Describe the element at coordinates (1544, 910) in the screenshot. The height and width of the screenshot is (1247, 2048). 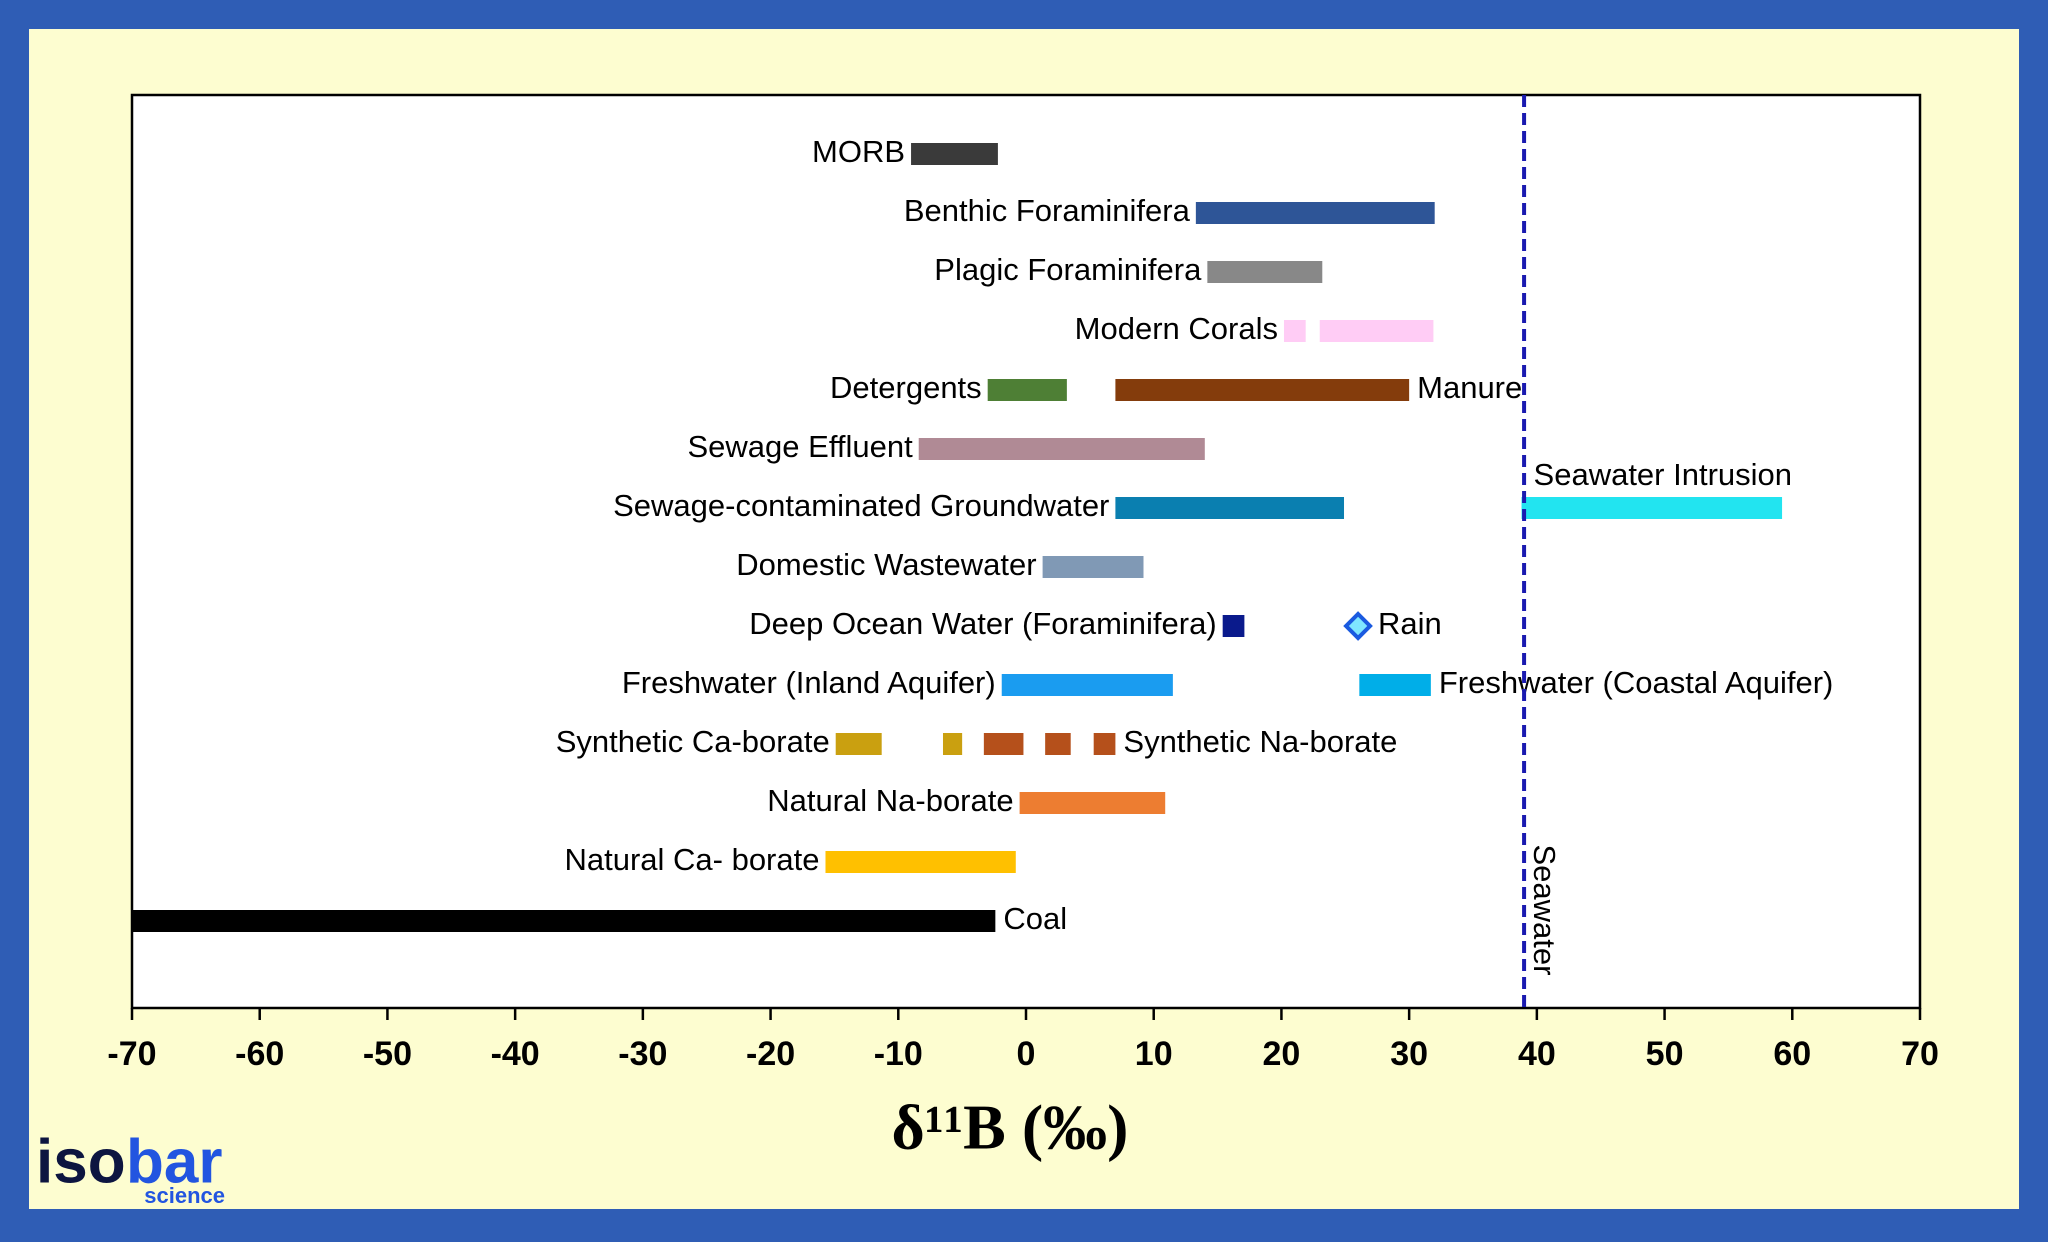
I see `reference-label: Seawater` at that location.